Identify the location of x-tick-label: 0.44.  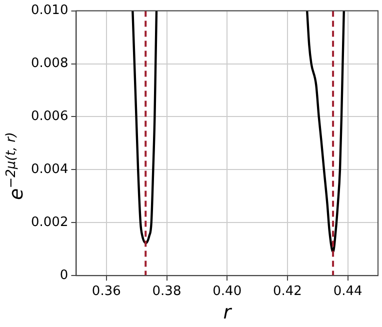
(347, 291).